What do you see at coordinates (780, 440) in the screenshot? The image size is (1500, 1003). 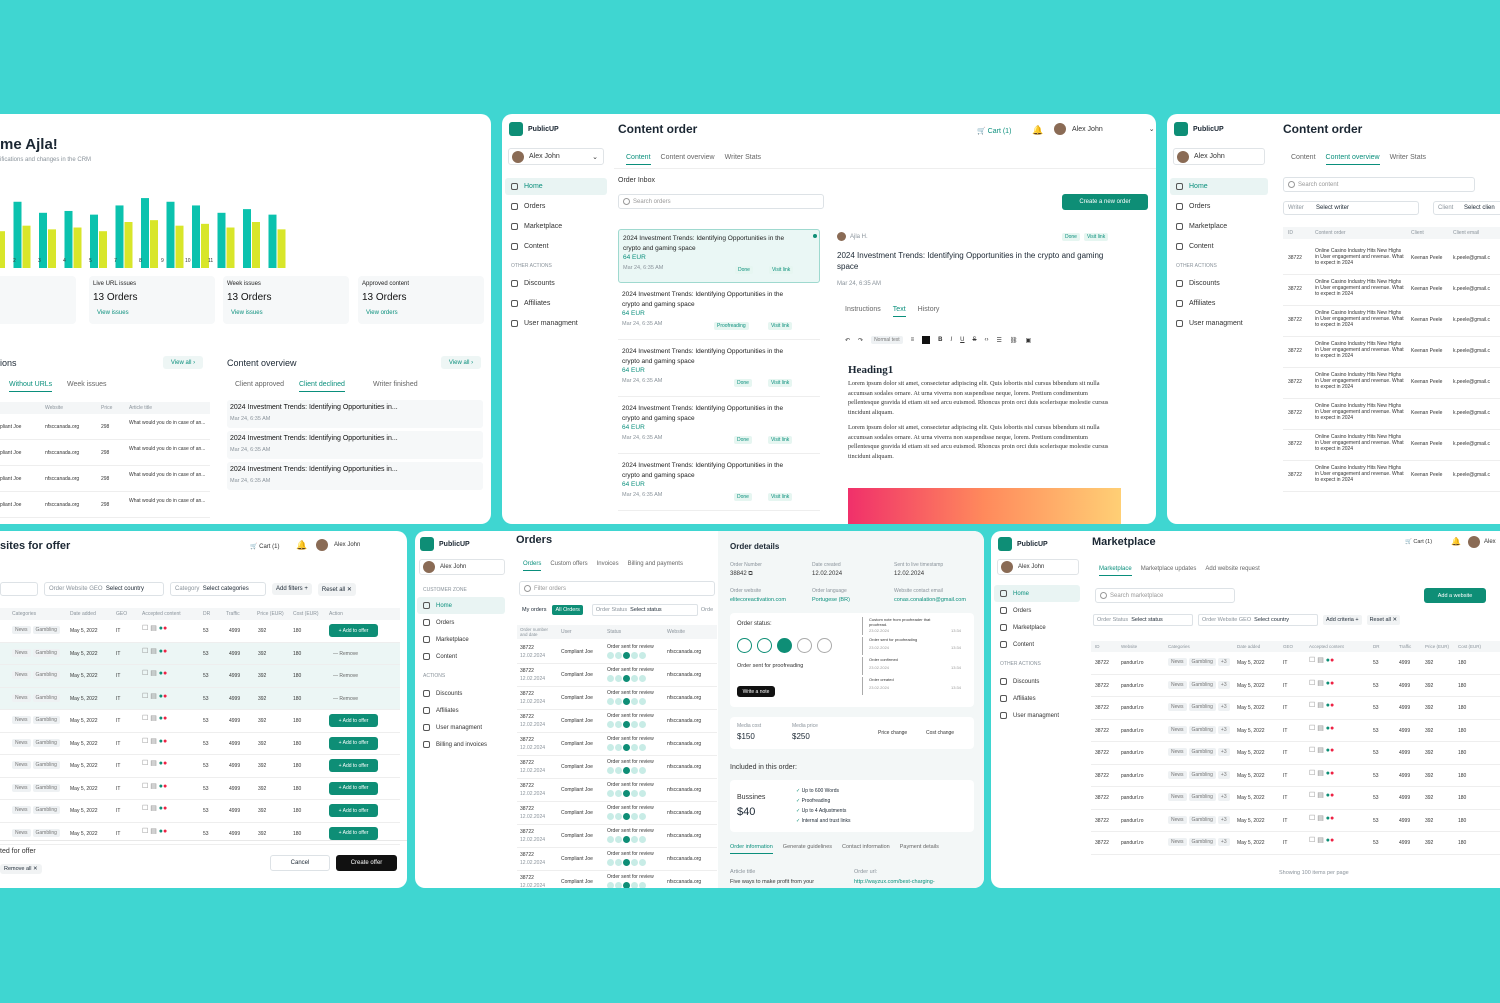 I see `visit-link: Visit link` at bounding box center [780, 440].